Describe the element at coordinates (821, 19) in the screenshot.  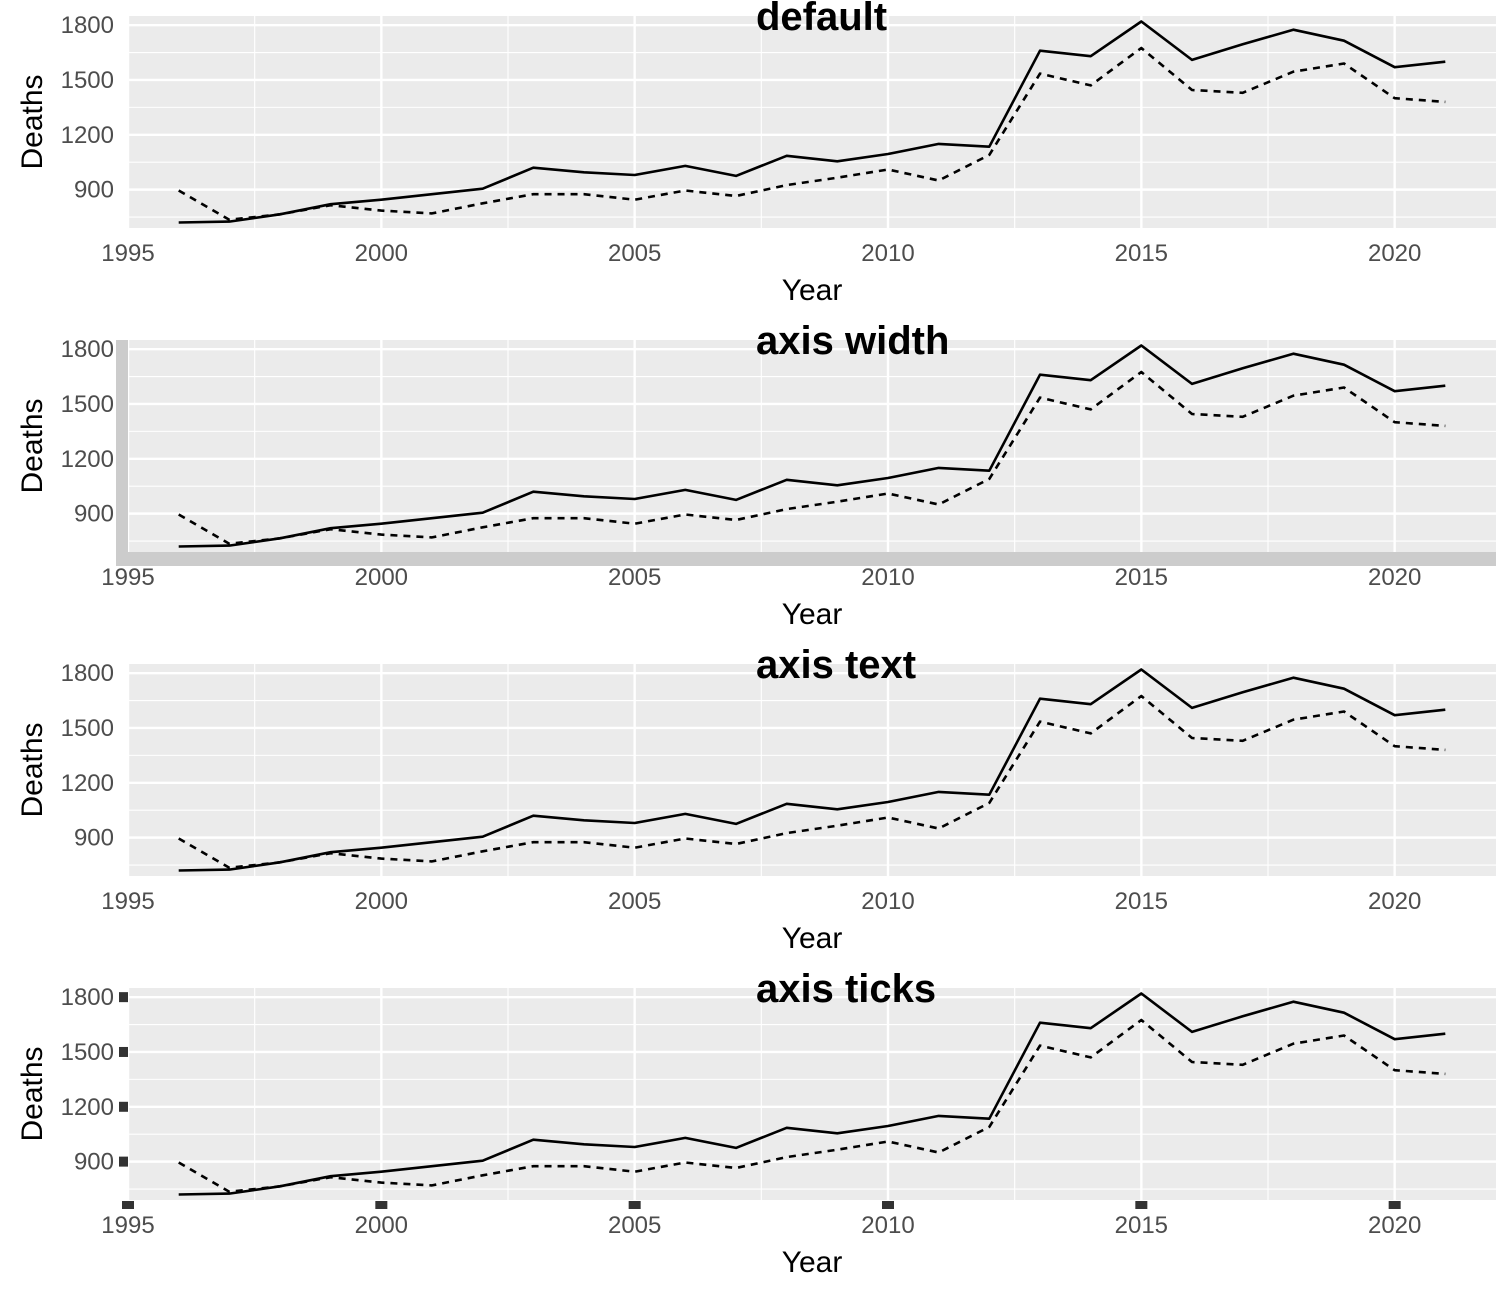
I see `panel-title: default` at that location.